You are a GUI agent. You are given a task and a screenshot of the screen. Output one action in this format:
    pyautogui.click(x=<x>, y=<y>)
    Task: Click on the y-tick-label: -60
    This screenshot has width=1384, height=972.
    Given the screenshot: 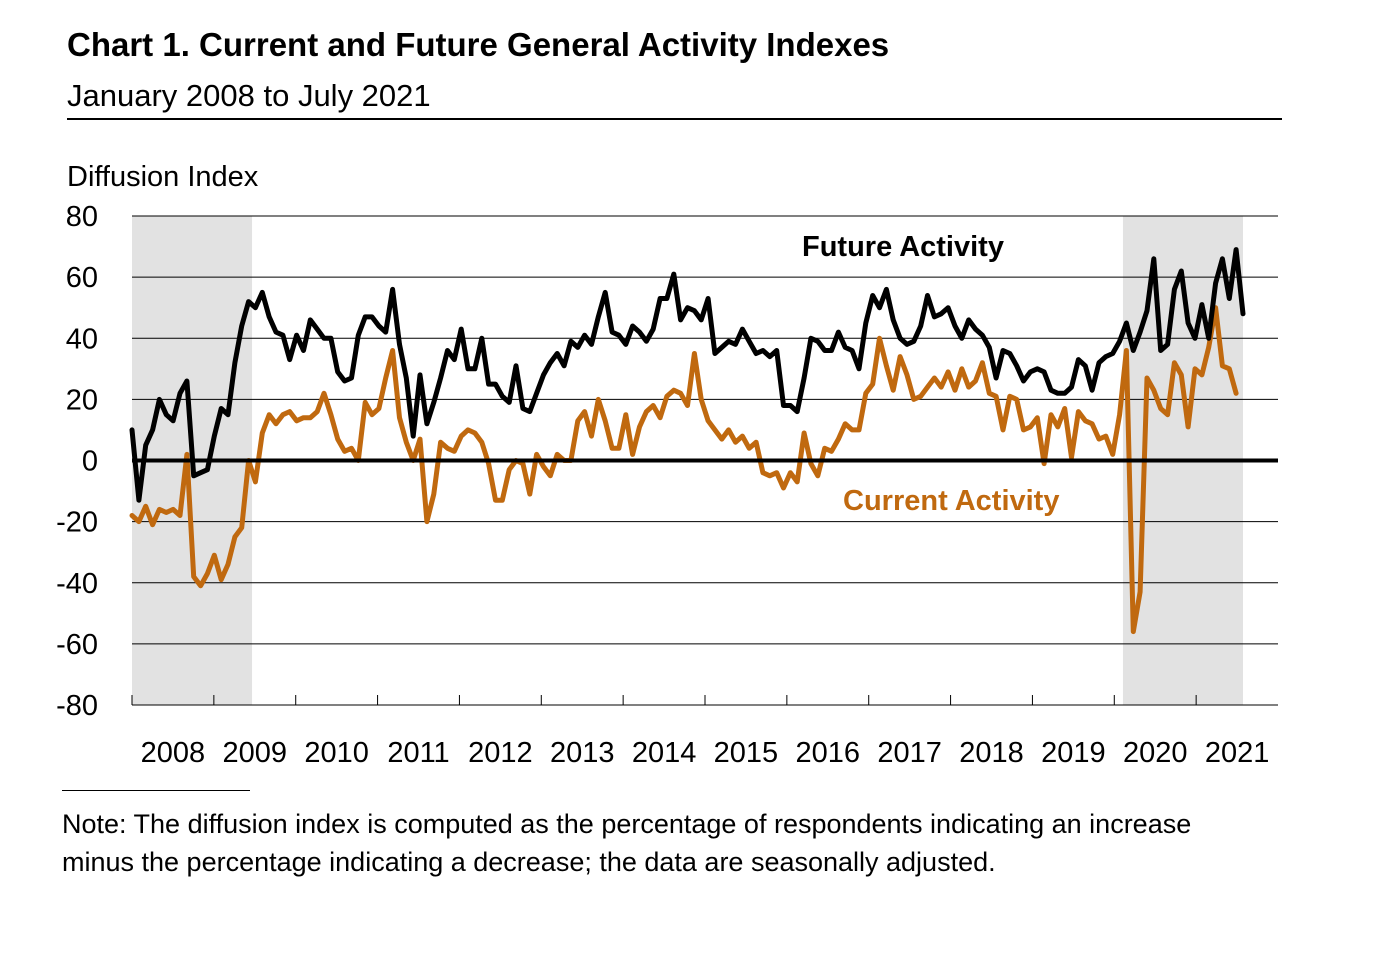 What is the action you would take?
    pyautogui.click(x=77, y=645)
    